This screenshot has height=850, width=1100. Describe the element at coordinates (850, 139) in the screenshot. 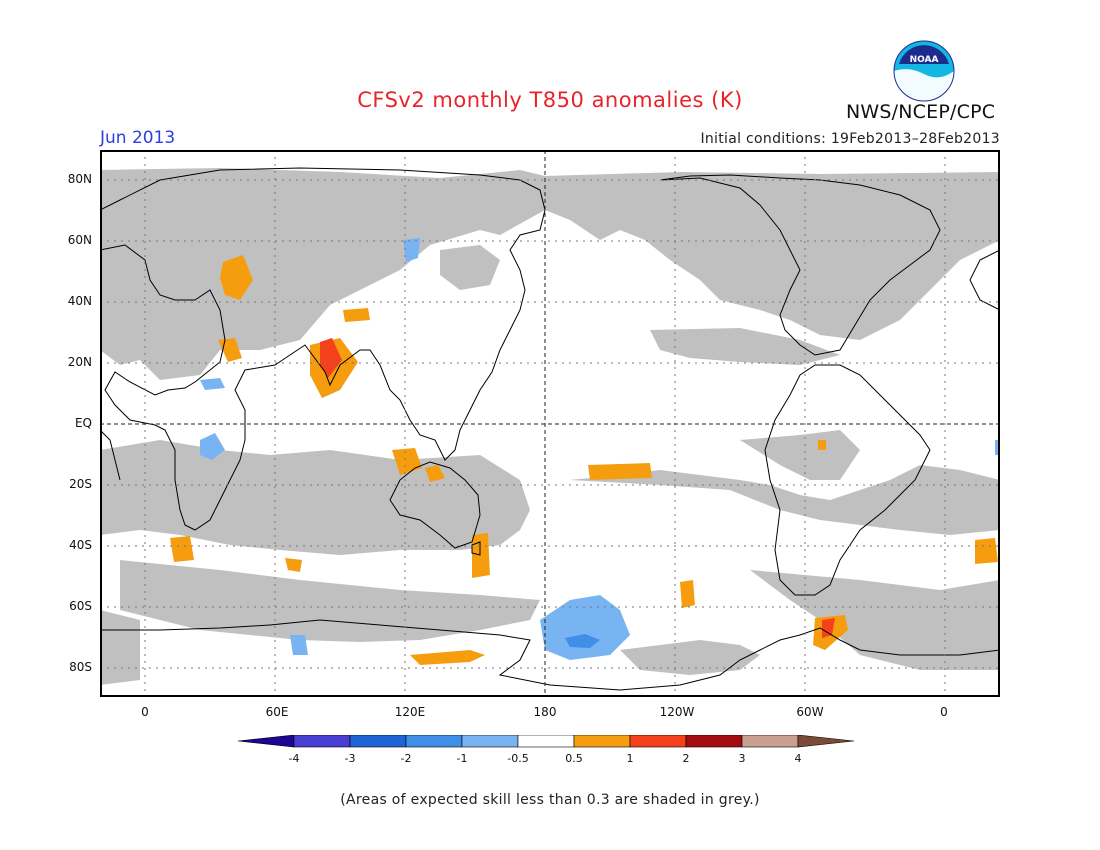

I see `initial-conditions: Initial conditions: 19Feb2013–28Feb2013` at that location.